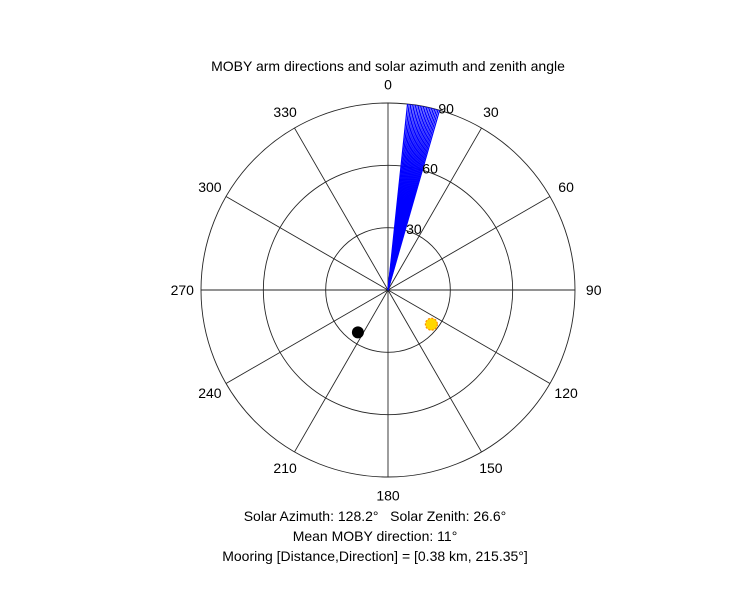  What do you see at coordinates (210, 187) in the screenshot?
I see `theta-tick-label-300: 300` at bounding box center [210, 187].